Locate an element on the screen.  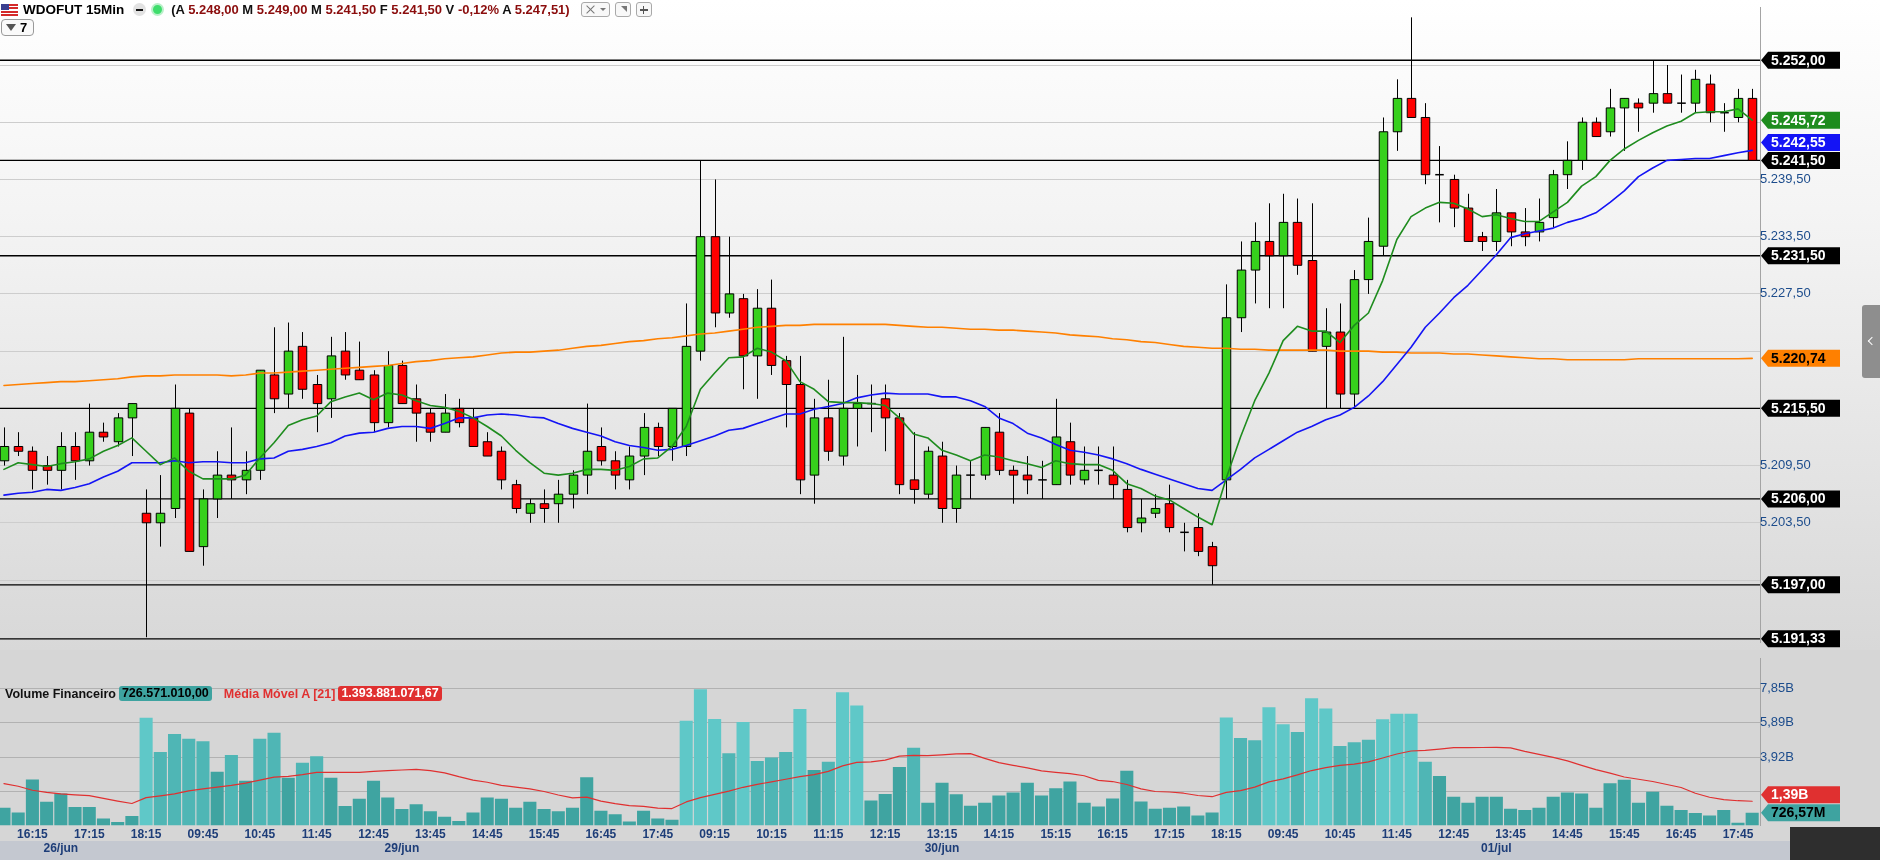
x-tick-label: 15:15 is located at coordinates (1056, 834).